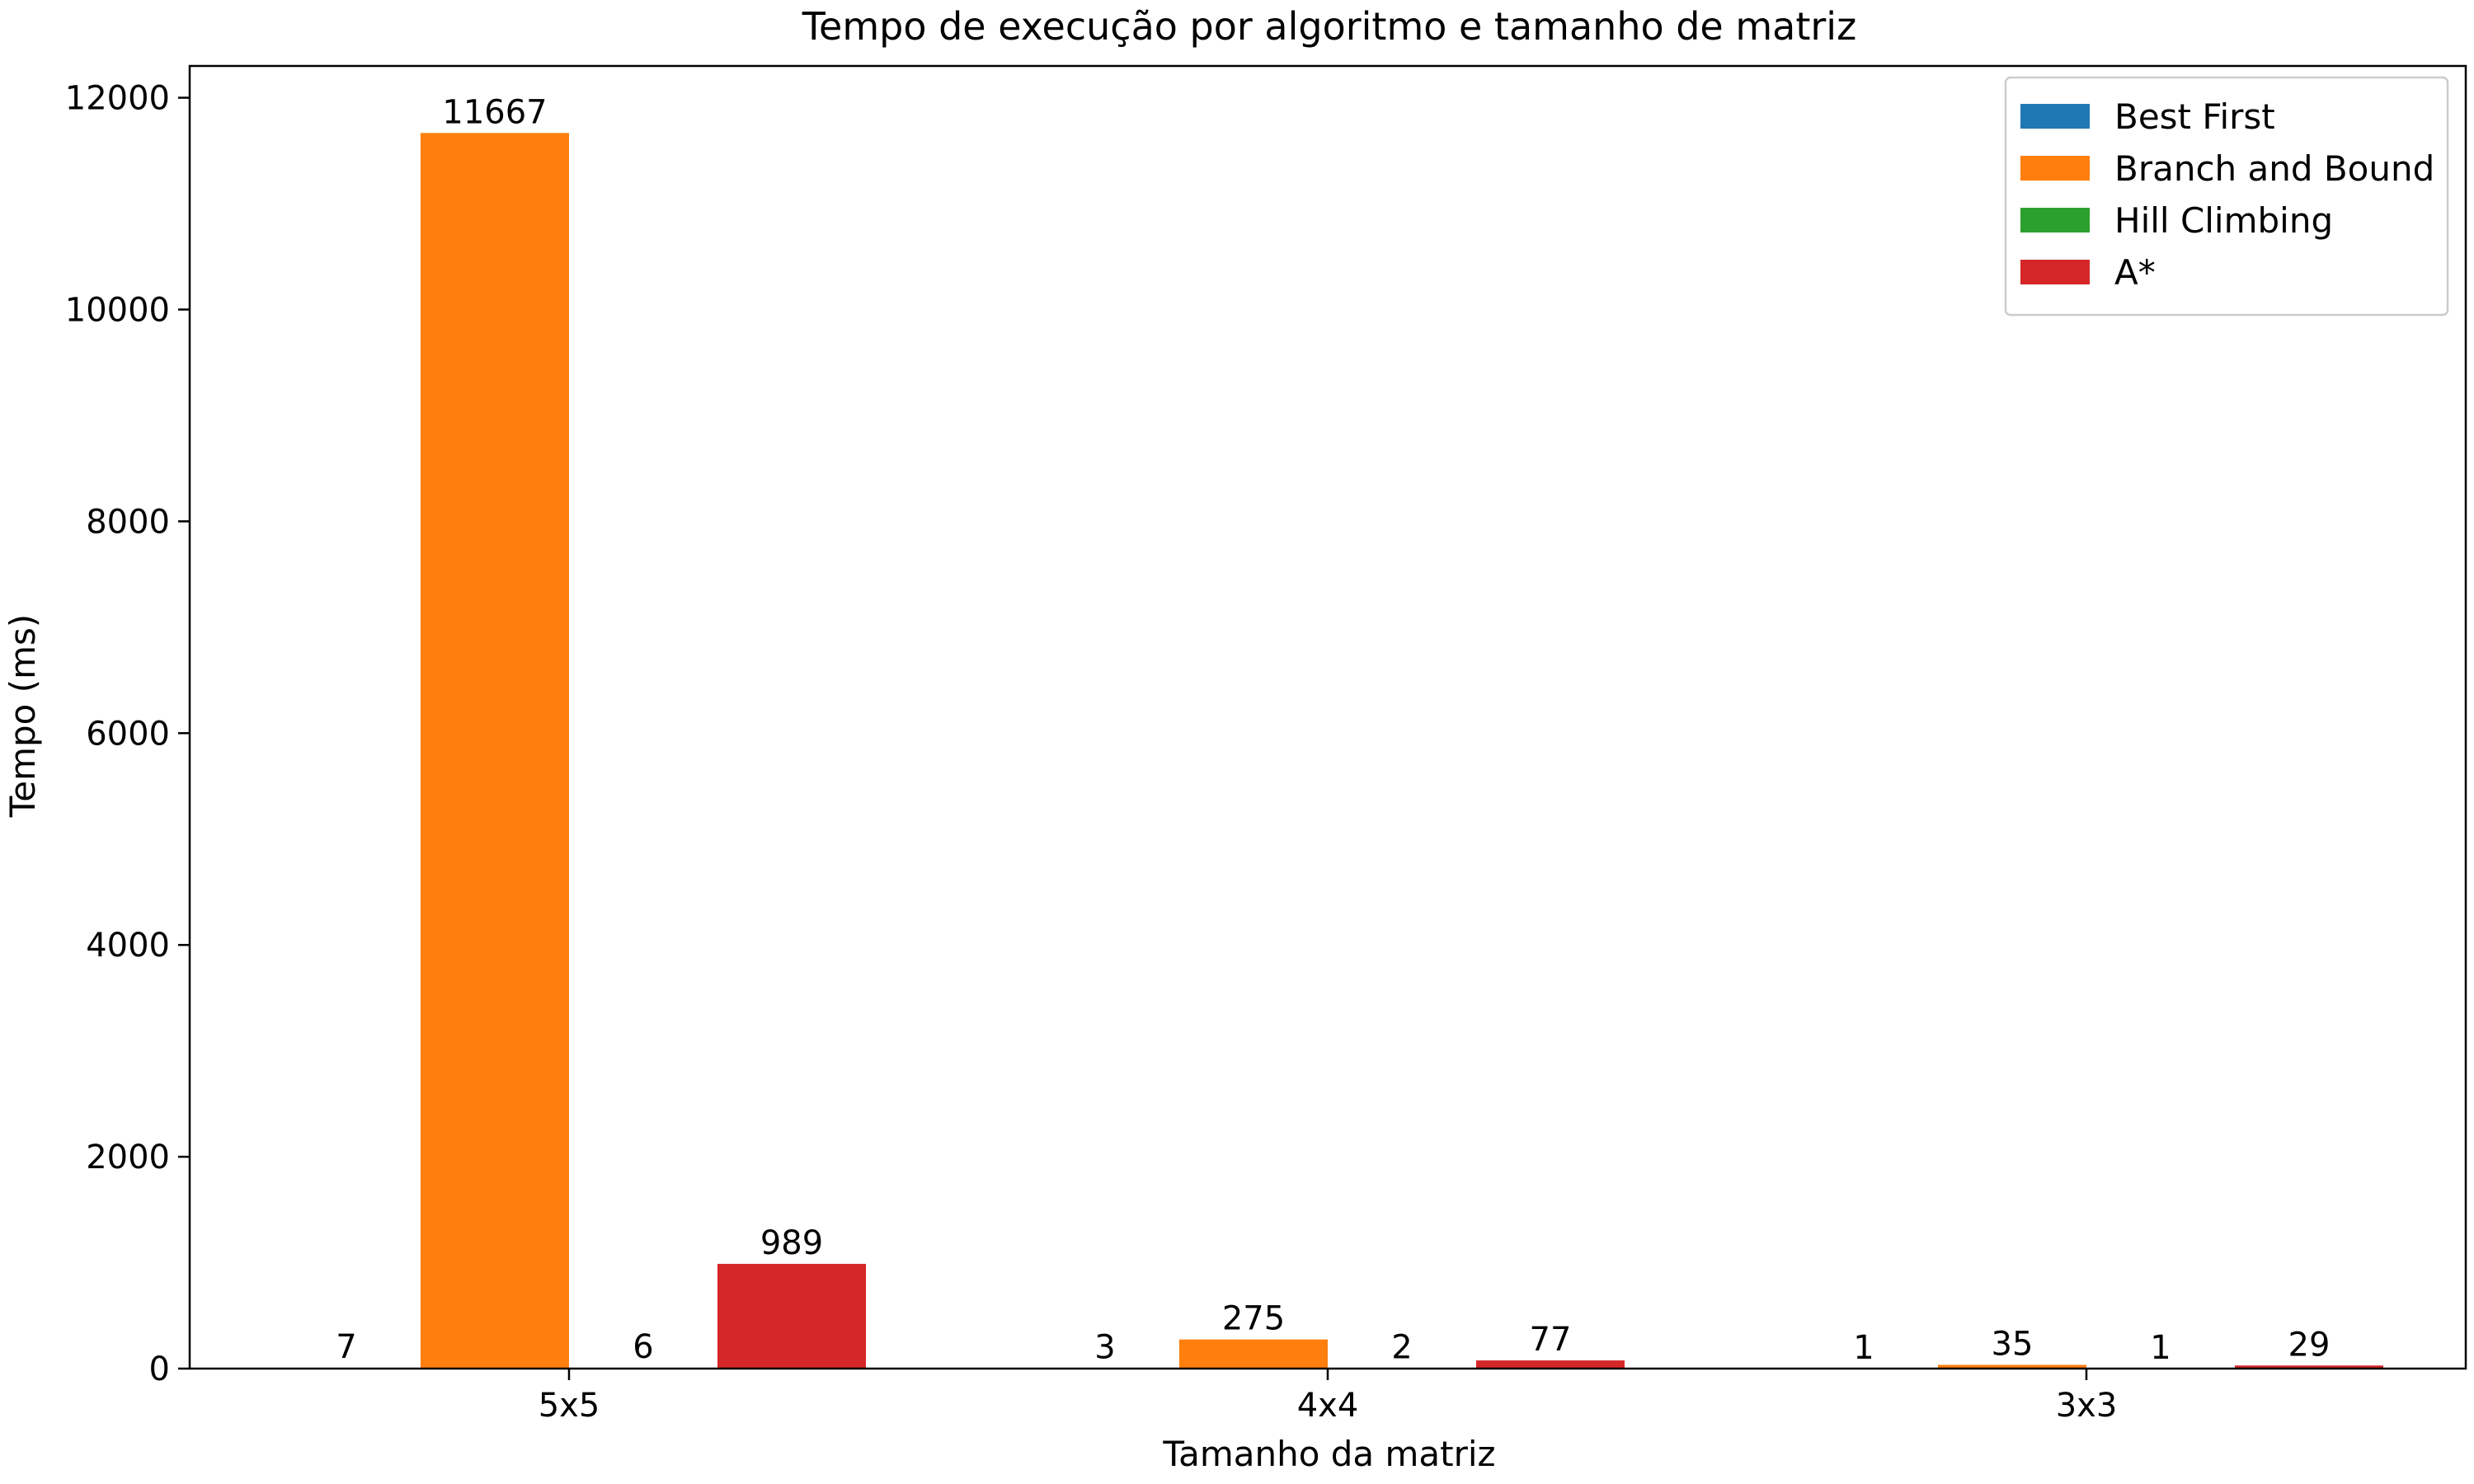 This screenshot has width=2474, height=1484. I want to click on x-axis: 5x5 4x4 3x3, so click(1328, 1397).